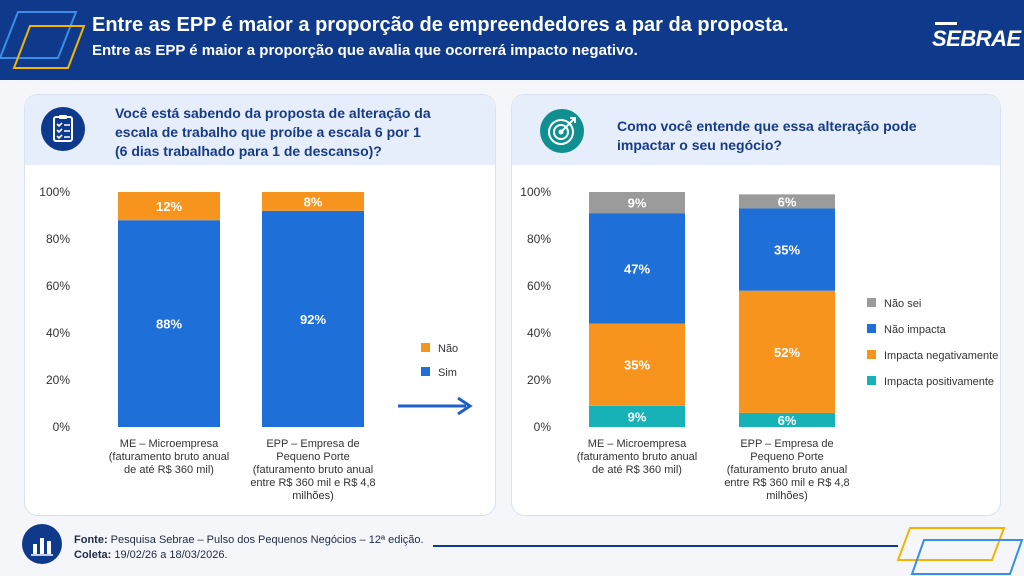  What do you see at coordinates (447, 373) in the screenshot?
I see `legend-label: Sim` at bounding box center [447, 373].